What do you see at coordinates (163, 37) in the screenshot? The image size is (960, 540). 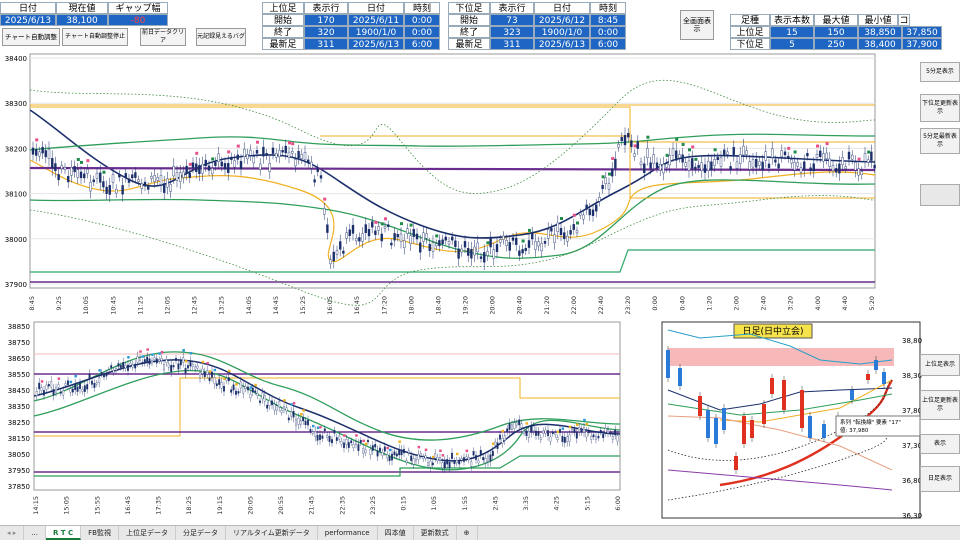 I see `clear-prev-day-button: 前日データクリア` at bounding box center [163, 37].